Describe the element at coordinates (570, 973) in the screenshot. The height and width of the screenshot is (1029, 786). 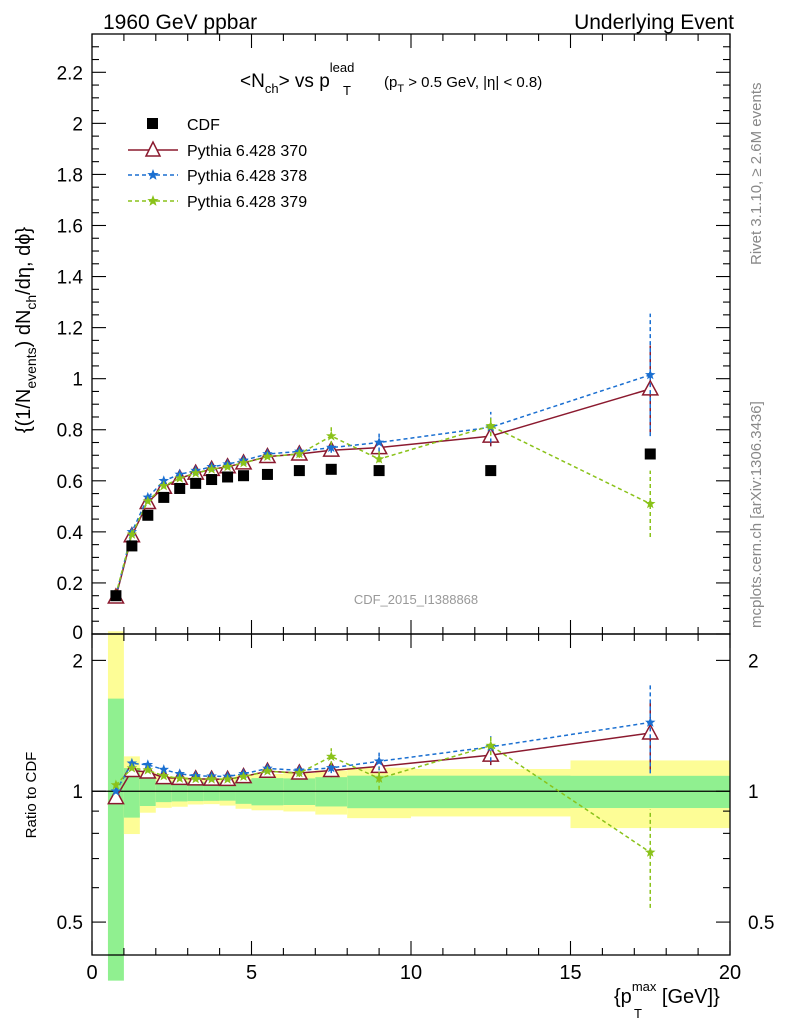
I see `x-tick-label: 15` at that location.